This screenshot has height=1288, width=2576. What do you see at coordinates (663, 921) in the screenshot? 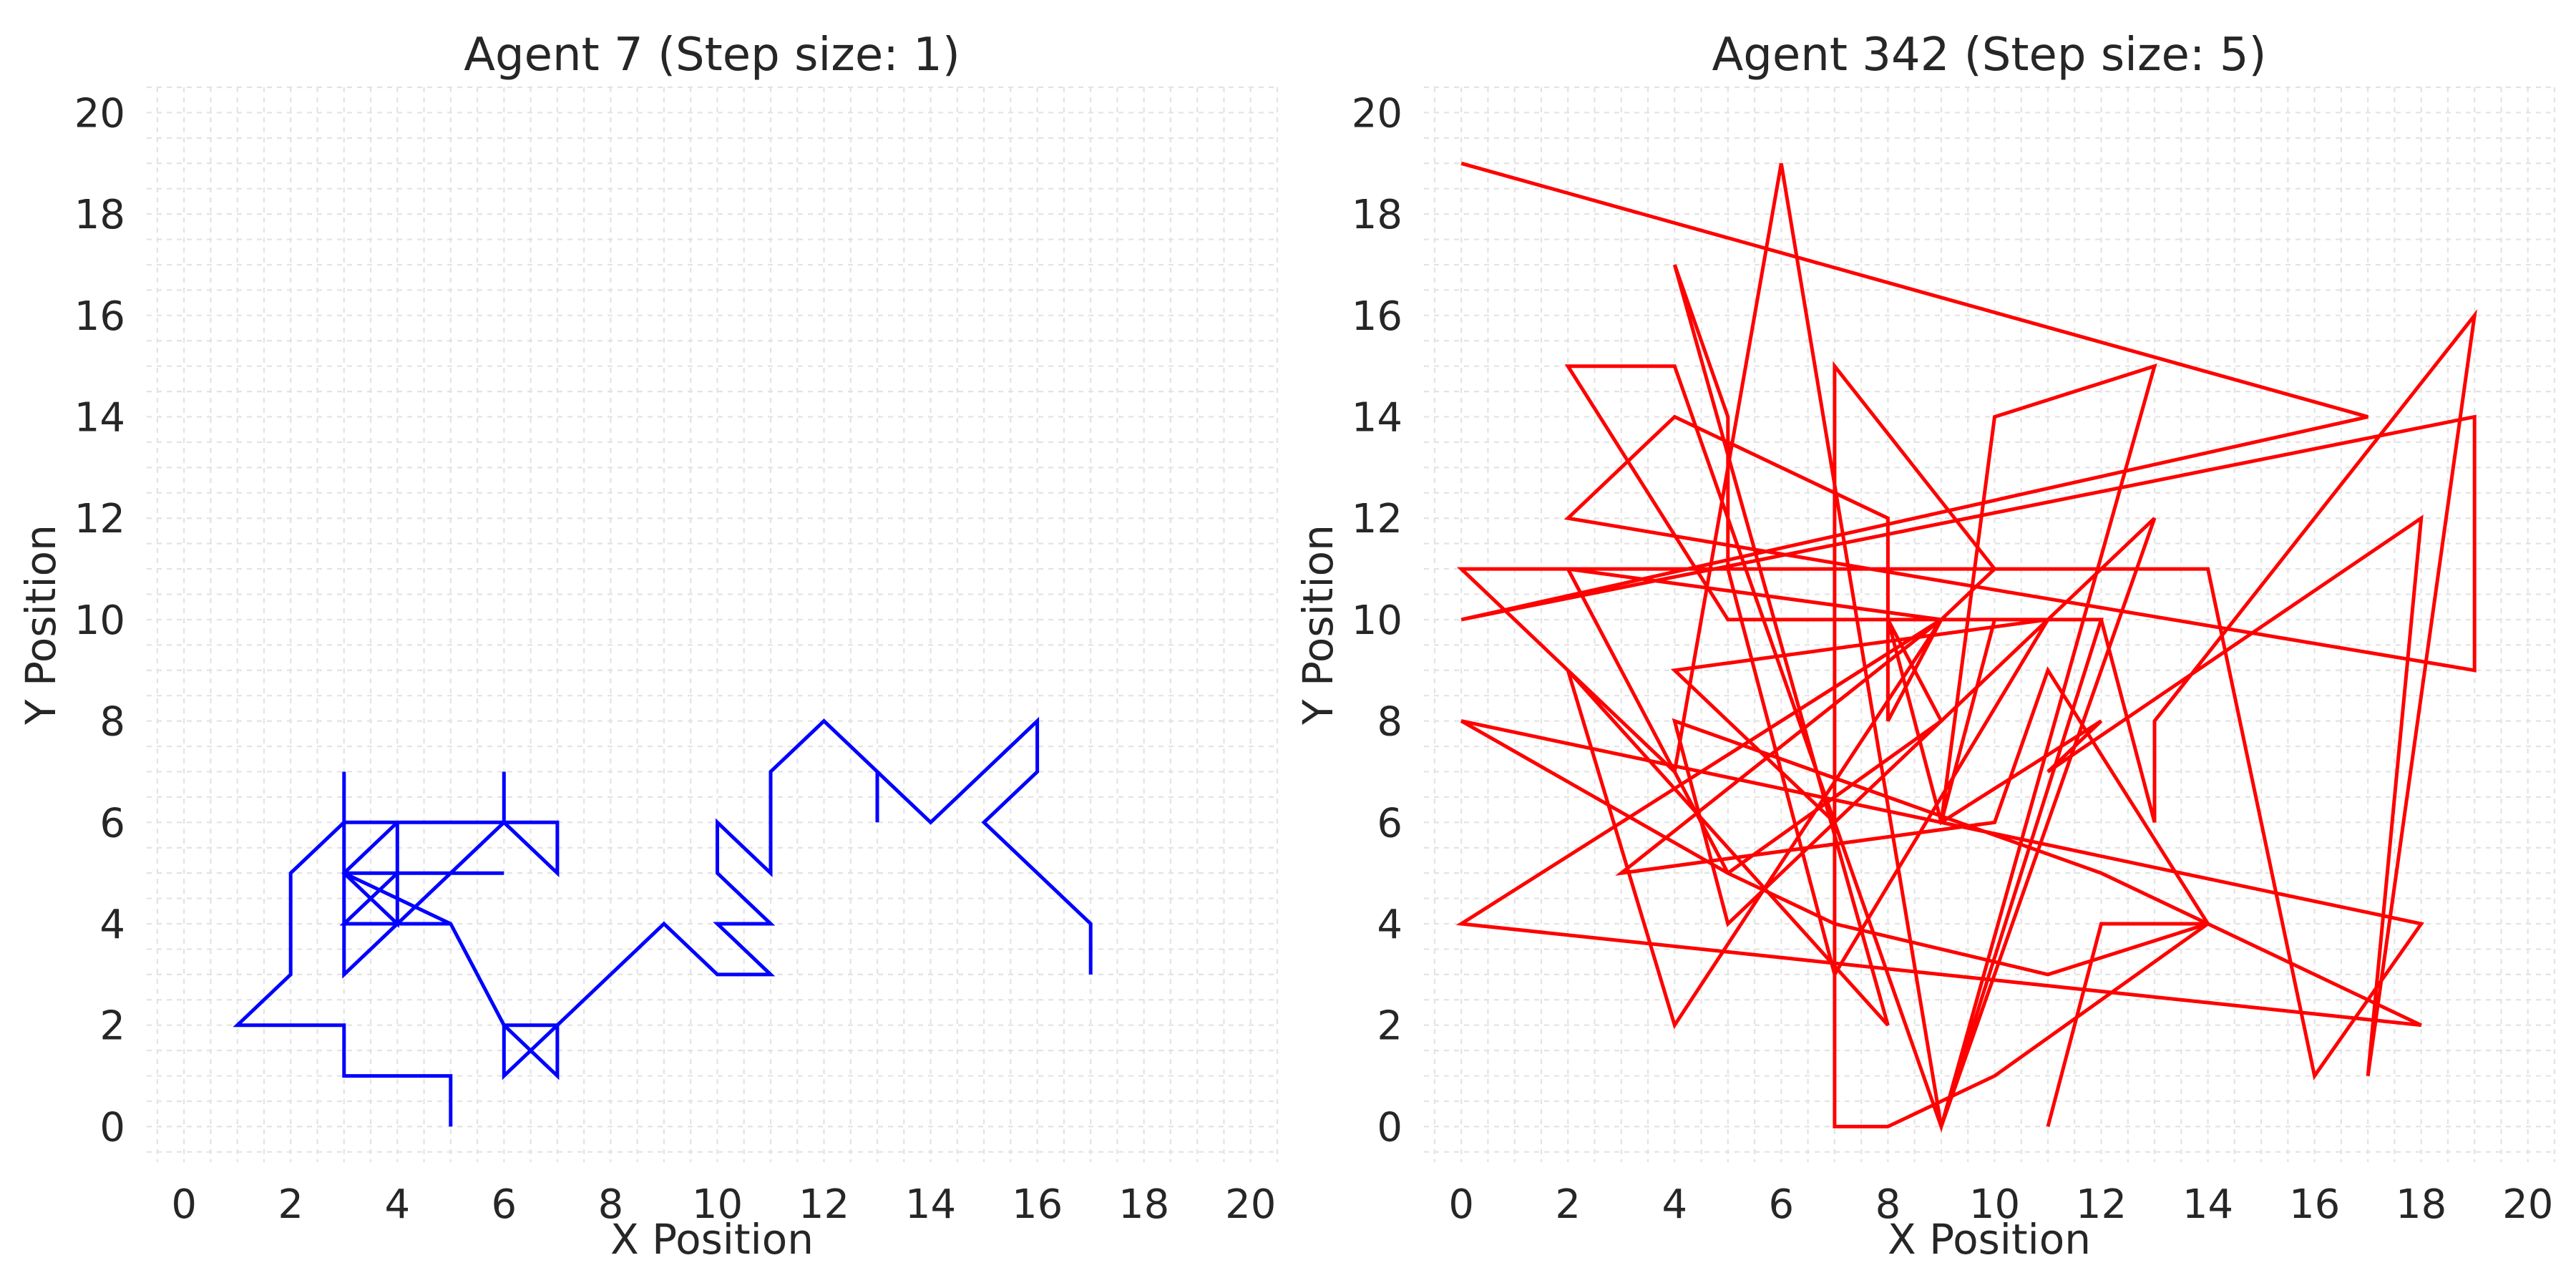
I see `series-line` at bounding box center [663, 921].